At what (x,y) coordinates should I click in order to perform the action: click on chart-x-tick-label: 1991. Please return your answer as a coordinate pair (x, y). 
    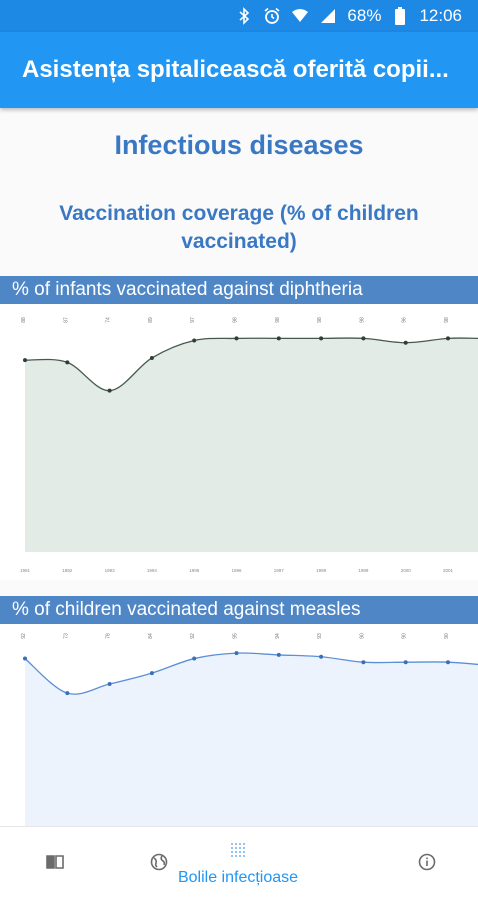
    Looking at the image, I should click on (25, 570).